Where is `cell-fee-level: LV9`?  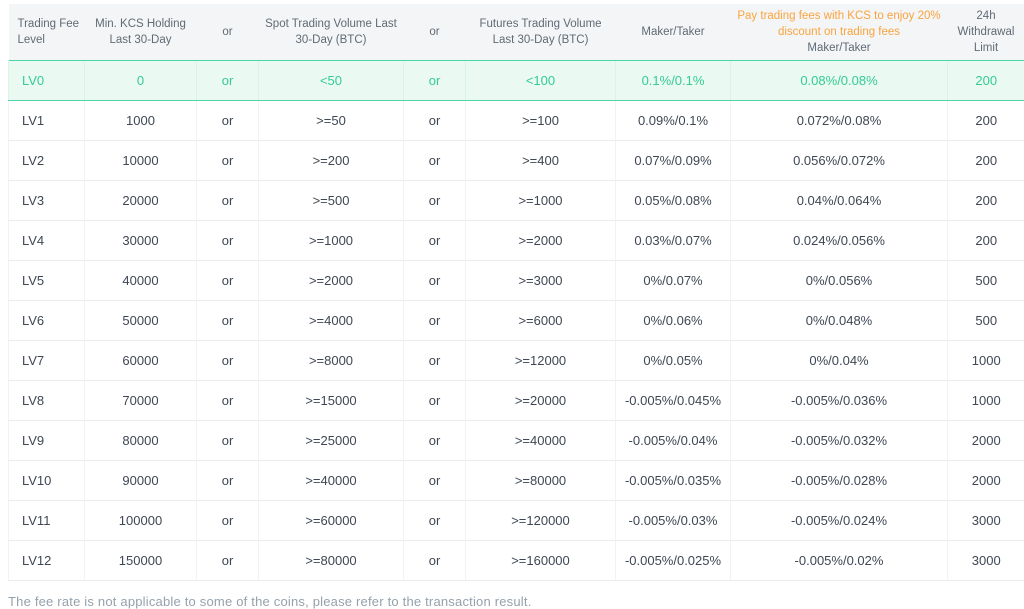
cell-fee-level: LV9 is located at coordinates (47, 441).